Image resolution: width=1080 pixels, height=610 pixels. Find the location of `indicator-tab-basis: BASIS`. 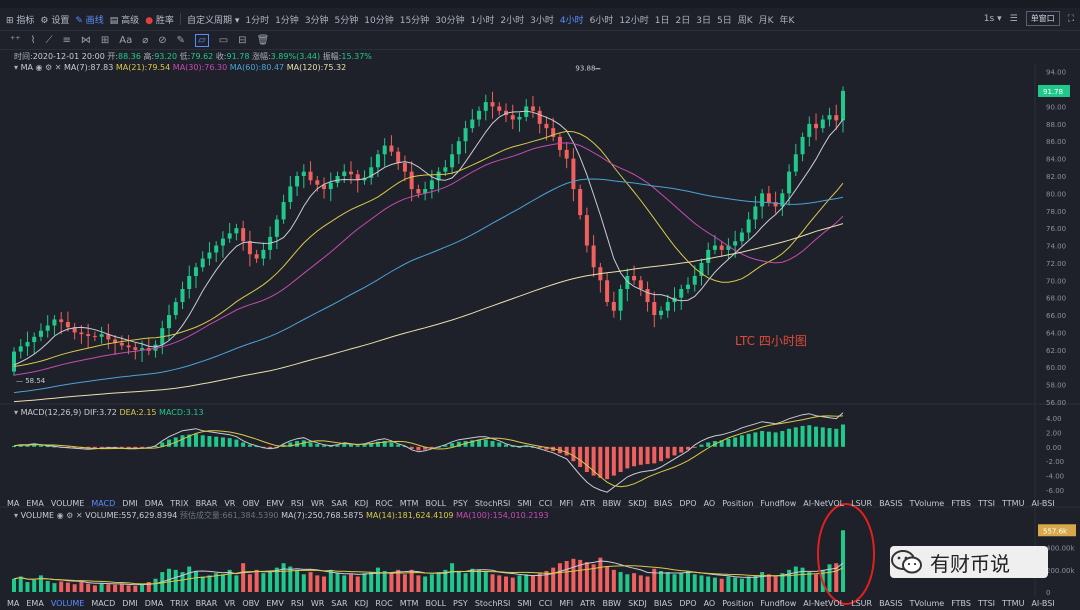

indicator-tab-basis: BASIS is located at coordinates (891, 503).